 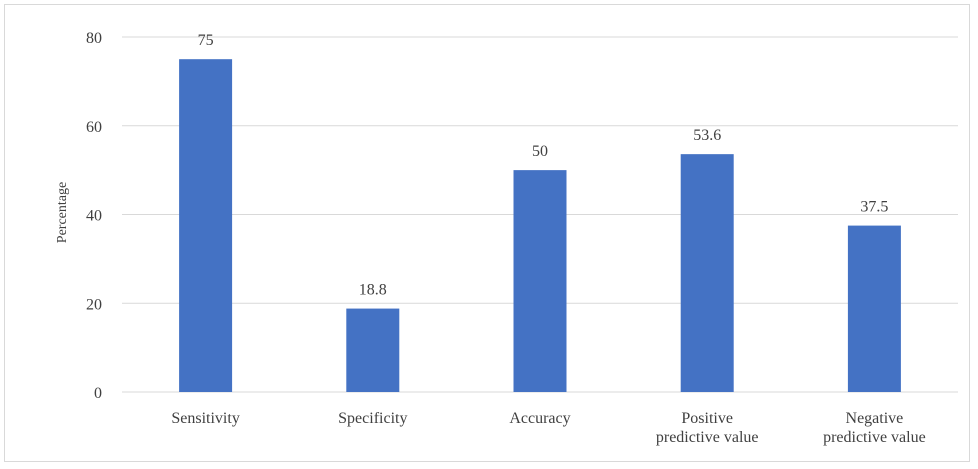 What do you see at coordinates (62, 212) in the screenshot?
I see `y-axis-label: Percentage` at bounding box center [62, 212].